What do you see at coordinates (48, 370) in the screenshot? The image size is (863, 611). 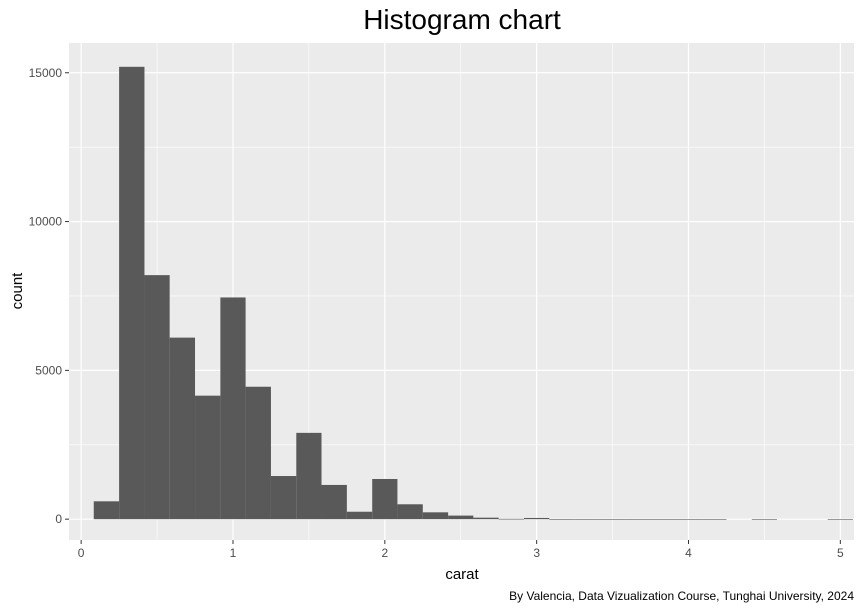 I see `y-tick-label: 5000` at bounding box center [48, 370].